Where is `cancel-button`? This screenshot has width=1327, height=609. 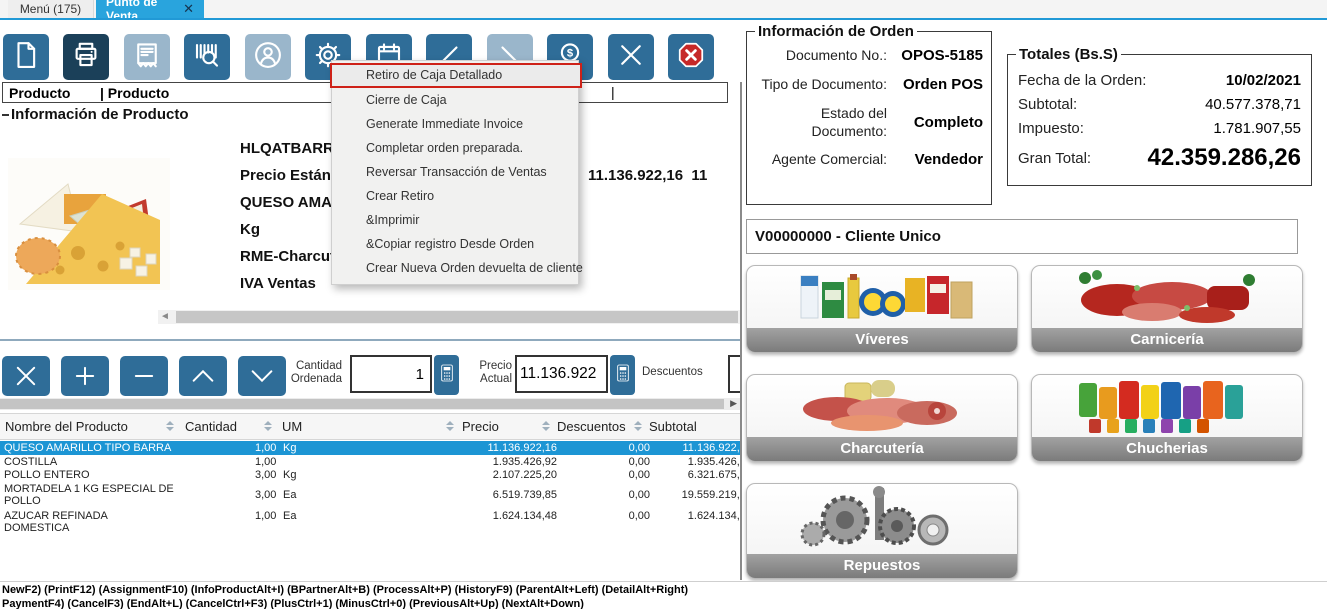
cancel-button is located at coordinates (631, 57).